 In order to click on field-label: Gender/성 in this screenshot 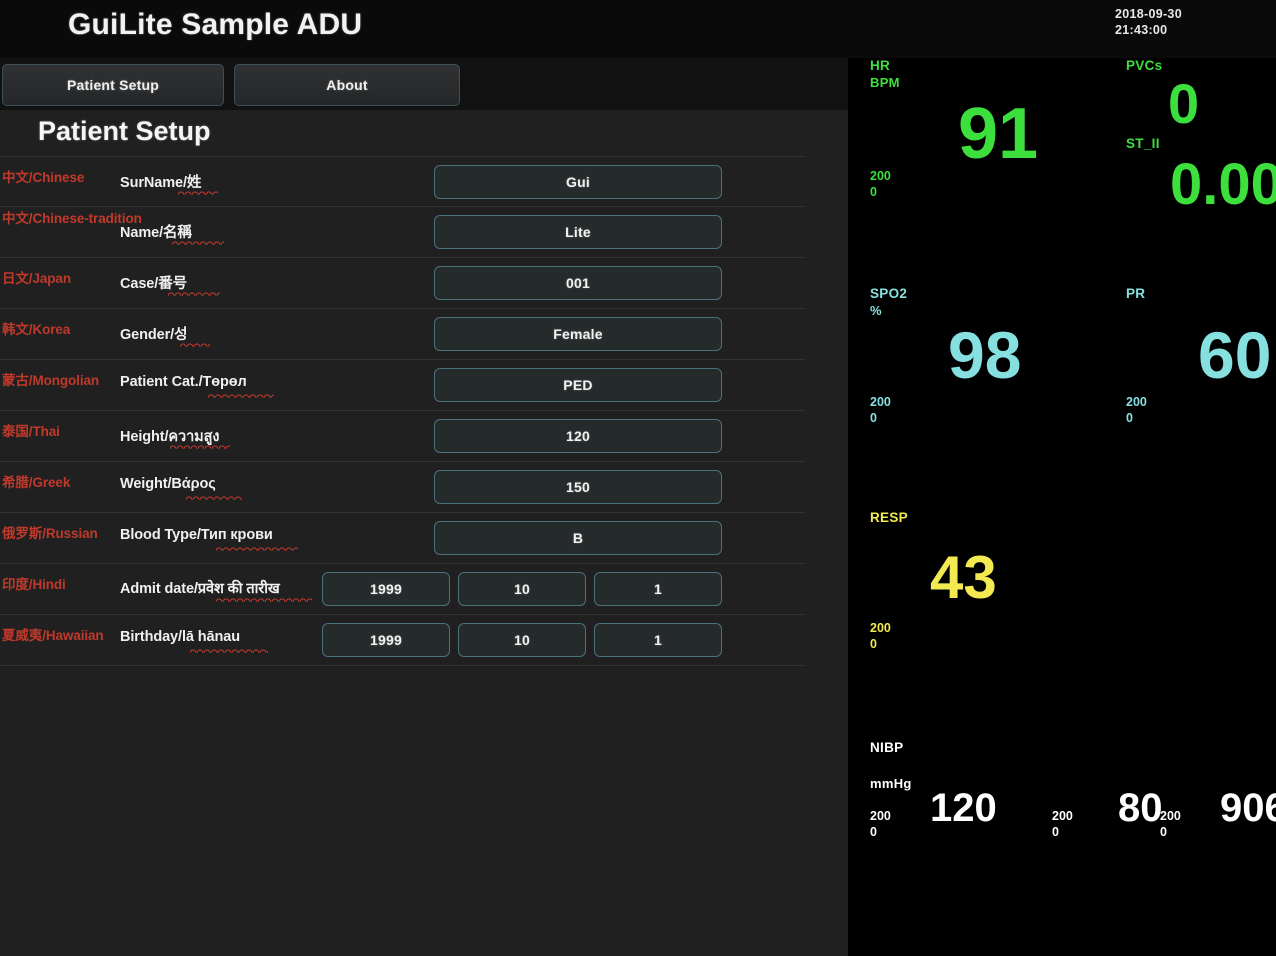, I will do `click(154, 335)`.